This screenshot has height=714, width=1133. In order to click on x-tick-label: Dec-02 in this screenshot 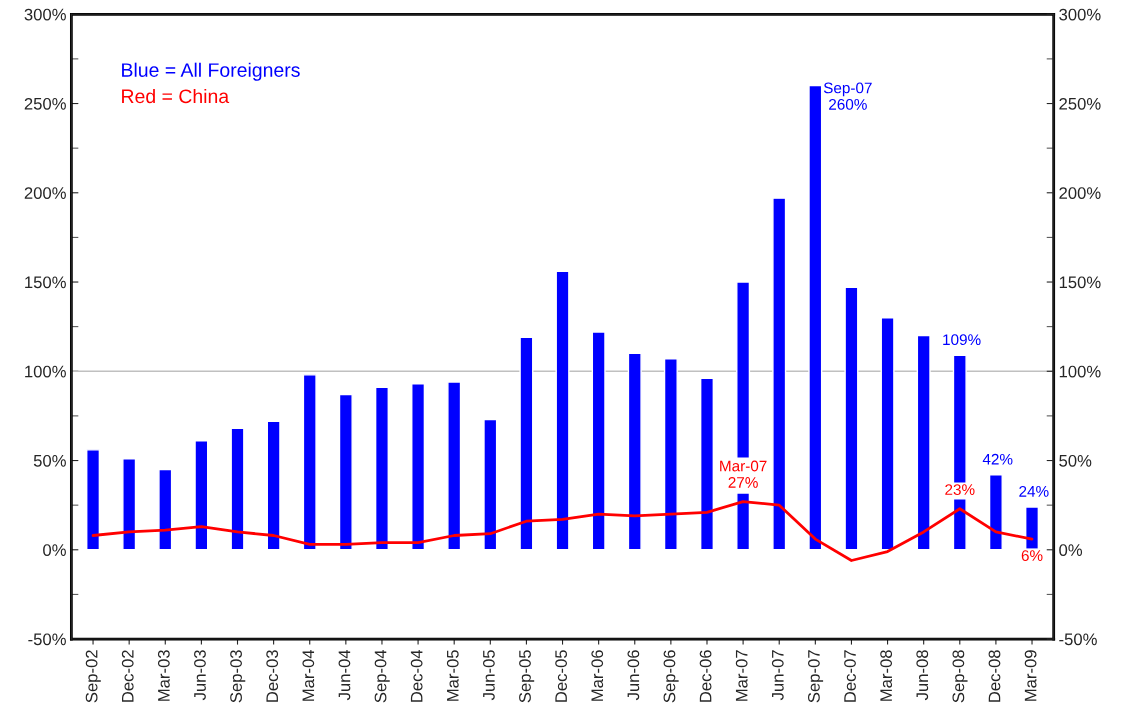, I will do `click(127, 676)`.